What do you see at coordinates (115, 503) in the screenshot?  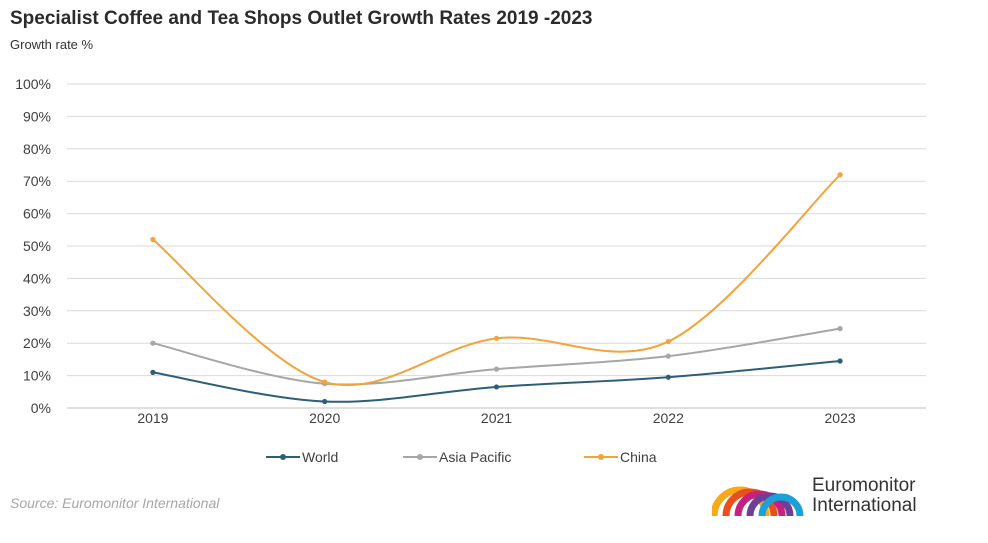 I see `source-note: Source: Euromonitor International` at bounding box center [115, 503].